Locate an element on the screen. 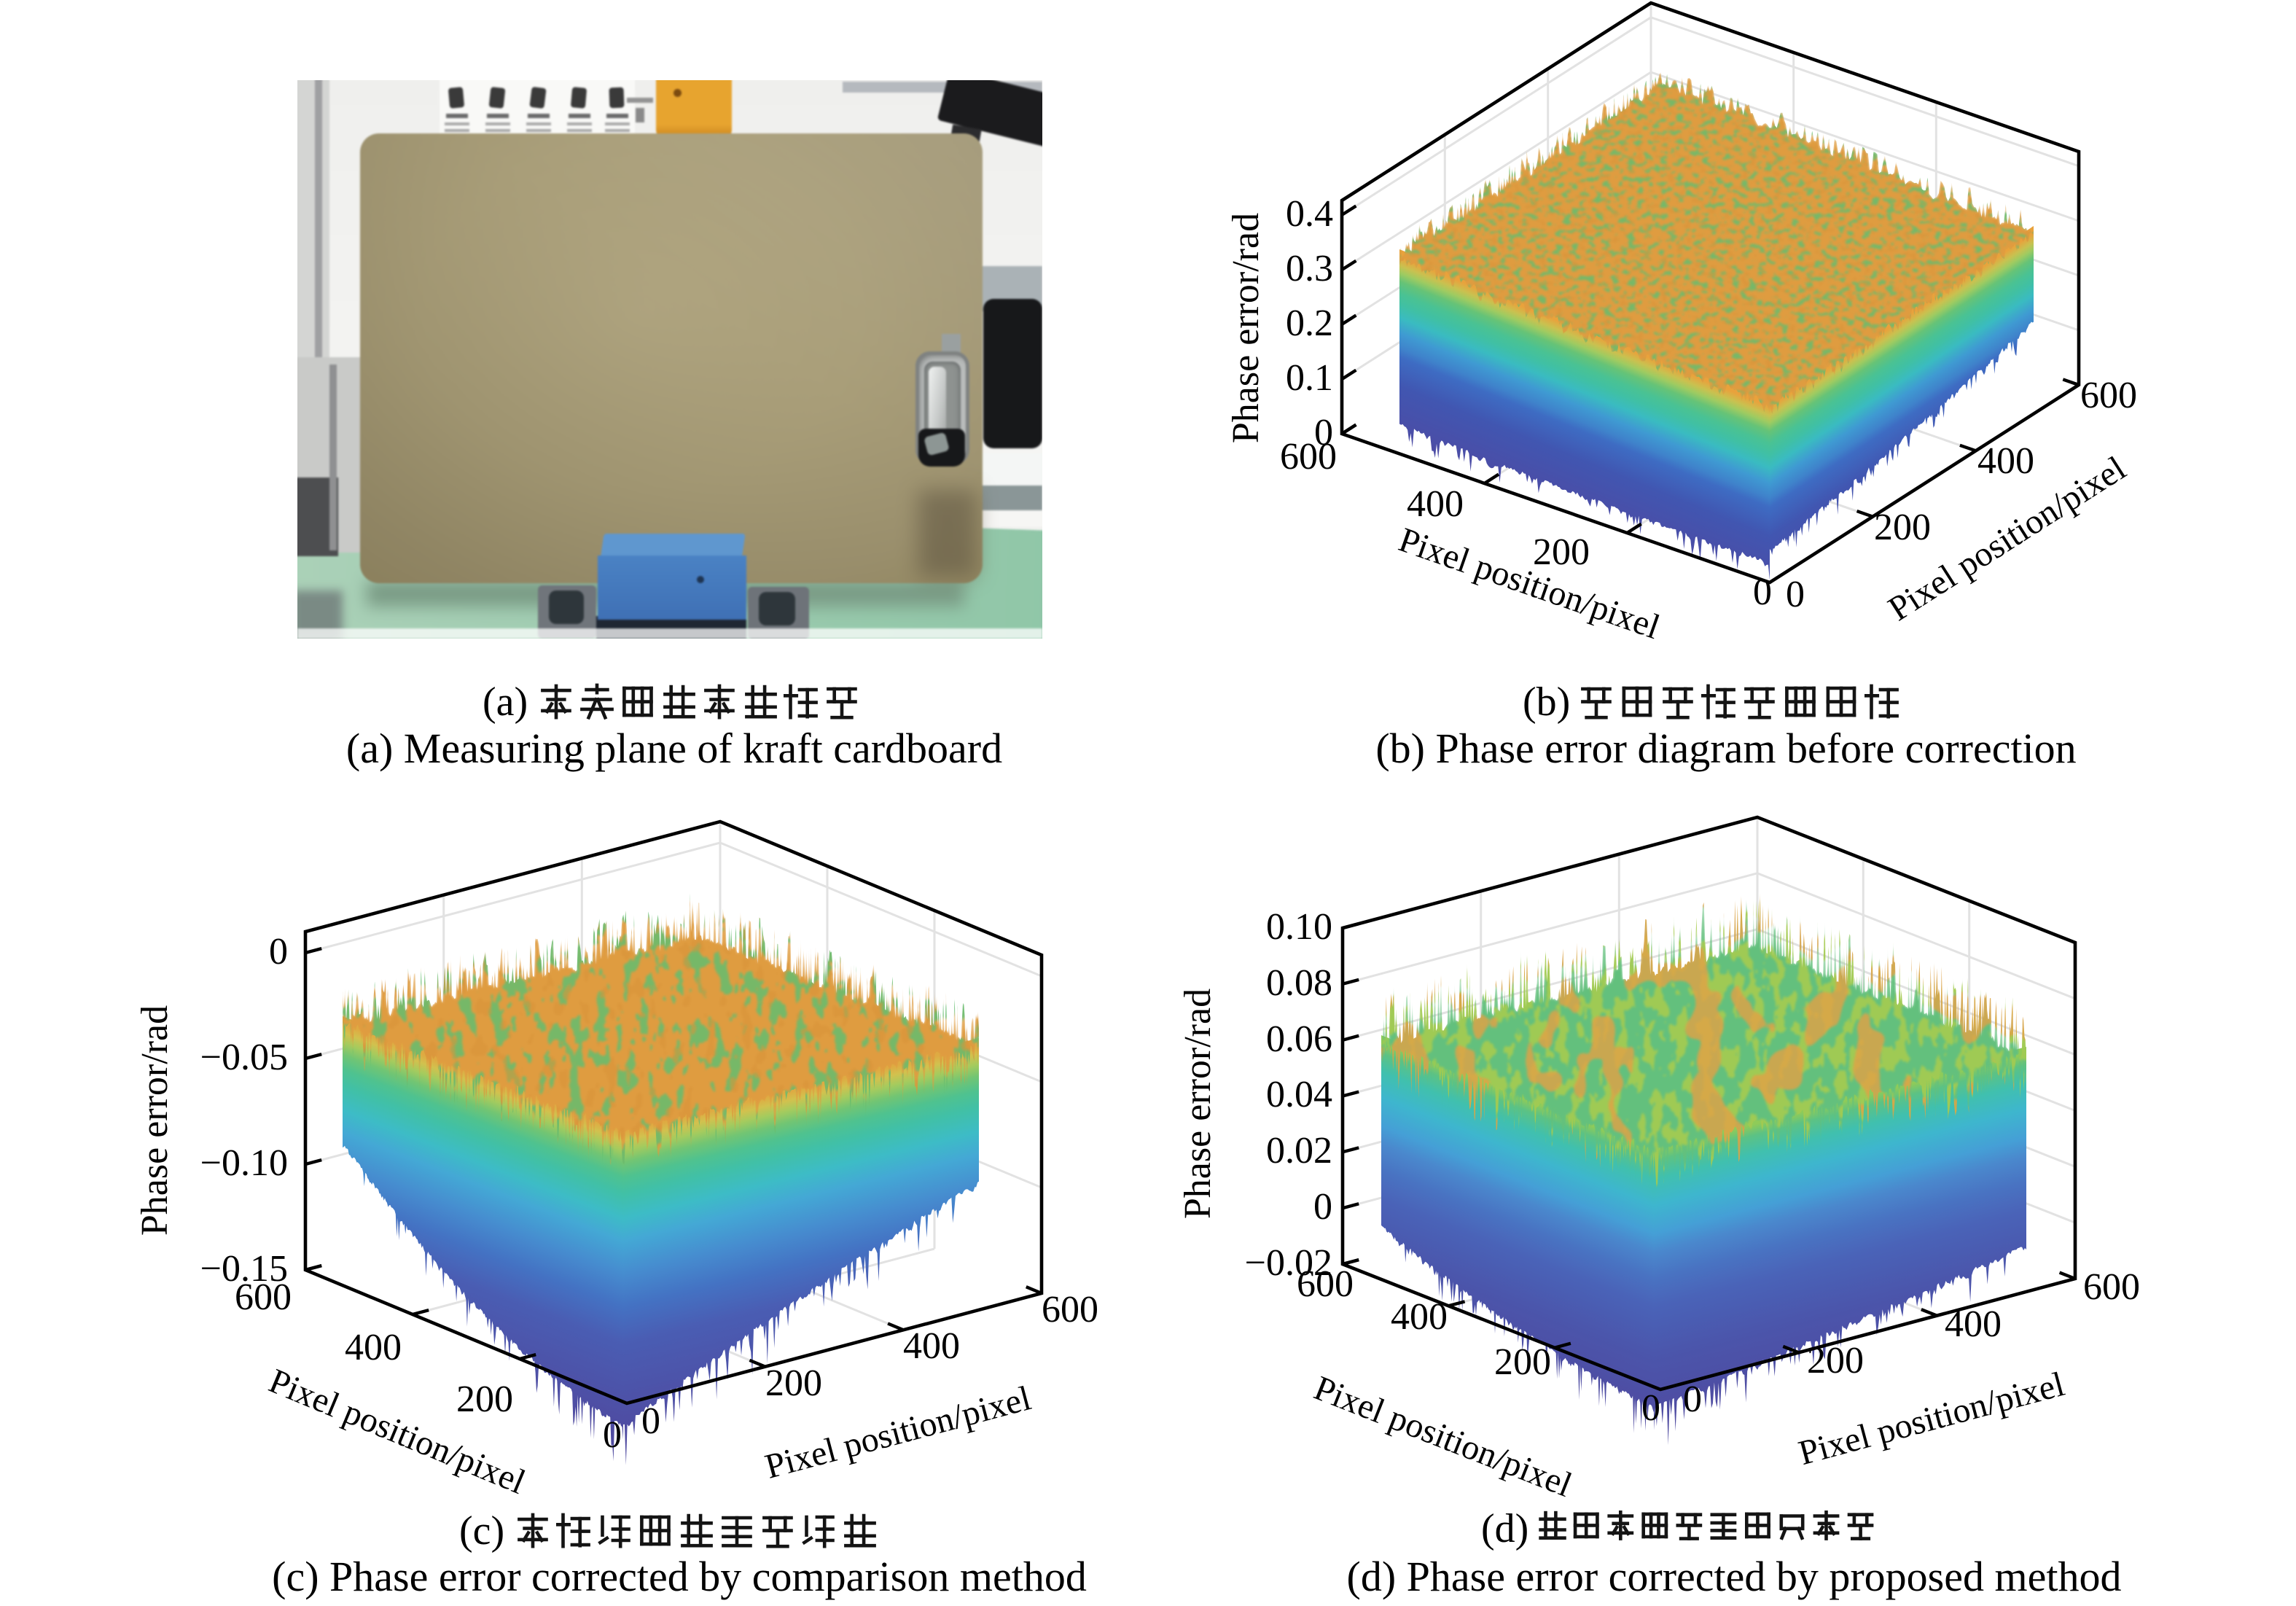 Image resolution: width=2296 pixels, height=1606 pixels. svg-text: −0.10 is located at coordinates (244, 1163).